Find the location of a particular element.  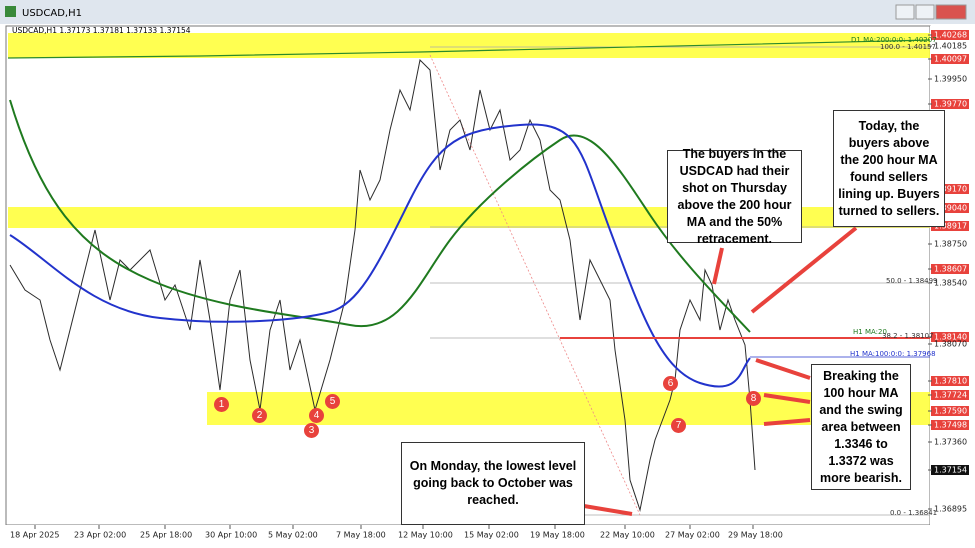

price-label: 1.40097 is located at coordinates (950, 59).